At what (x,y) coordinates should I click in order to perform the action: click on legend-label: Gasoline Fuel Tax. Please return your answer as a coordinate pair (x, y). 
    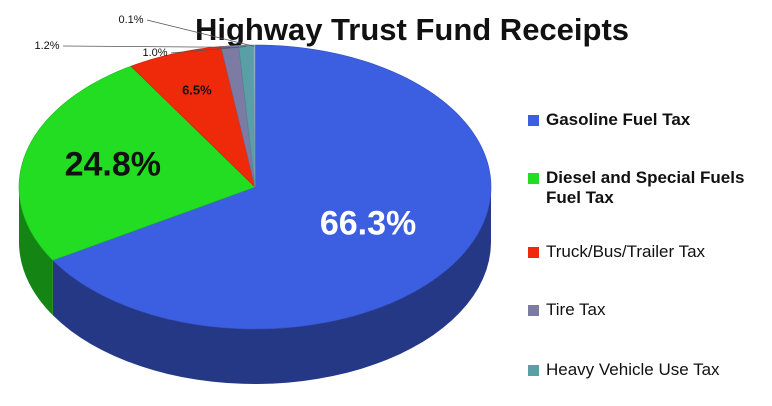
    Looking at the image, I should click on (618, 119).